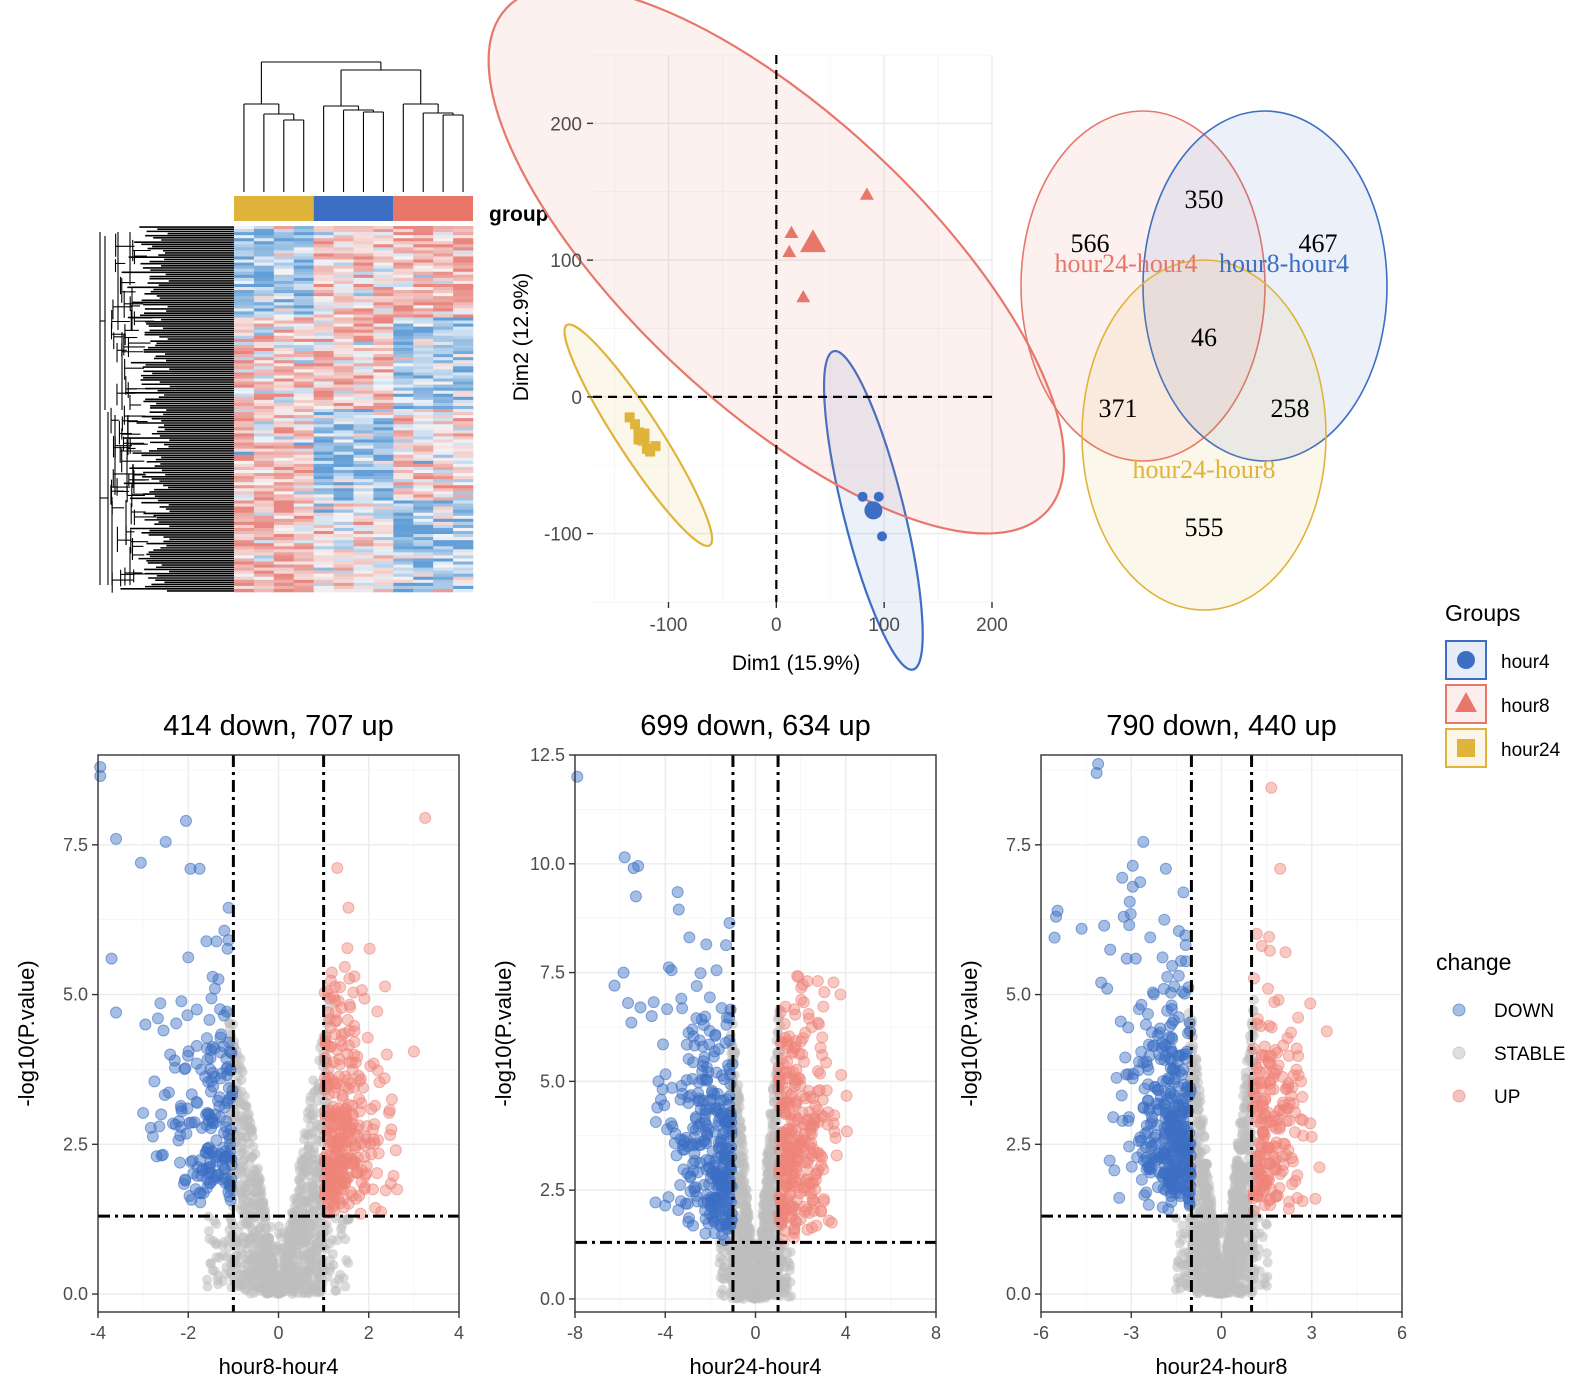 The width and height of the screenshot is (1590, 1382). I want to click on change-legend-title: change, so click(1473, 962).